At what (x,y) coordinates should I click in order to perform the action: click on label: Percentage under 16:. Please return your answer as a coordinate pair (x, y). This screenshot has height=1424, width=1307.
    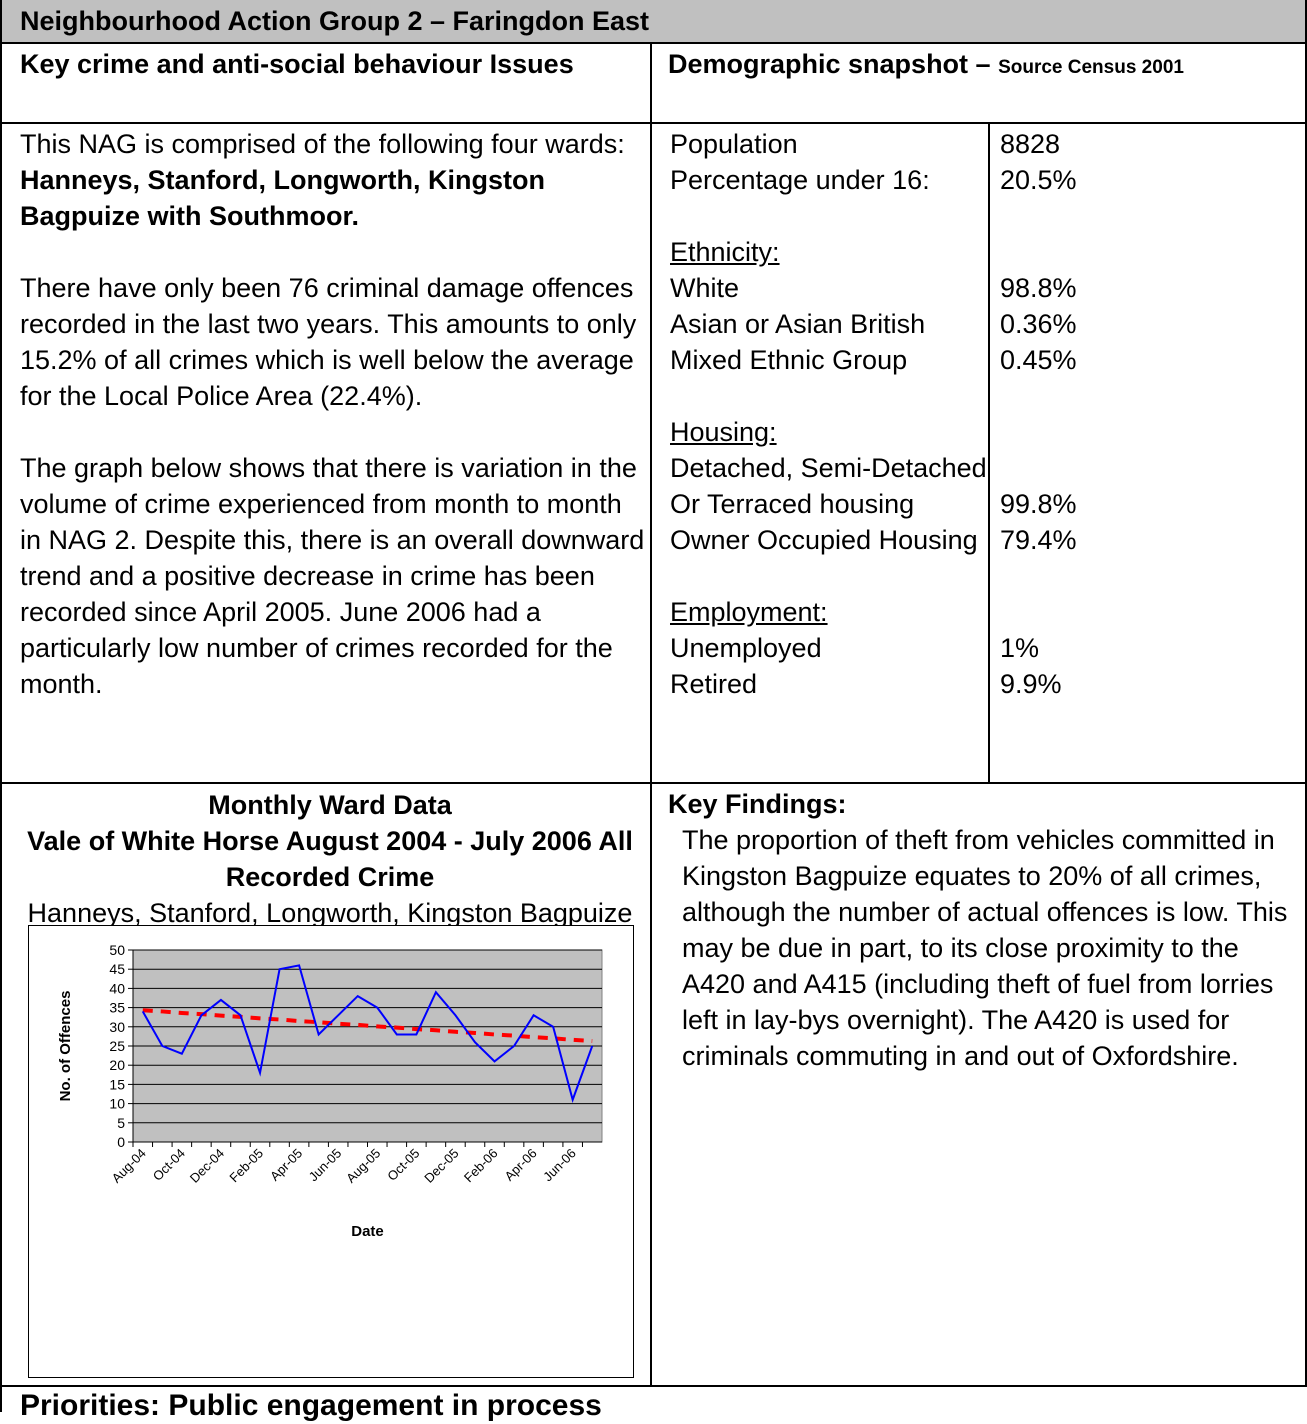
    Looking at the image, I should click on (800, 180).